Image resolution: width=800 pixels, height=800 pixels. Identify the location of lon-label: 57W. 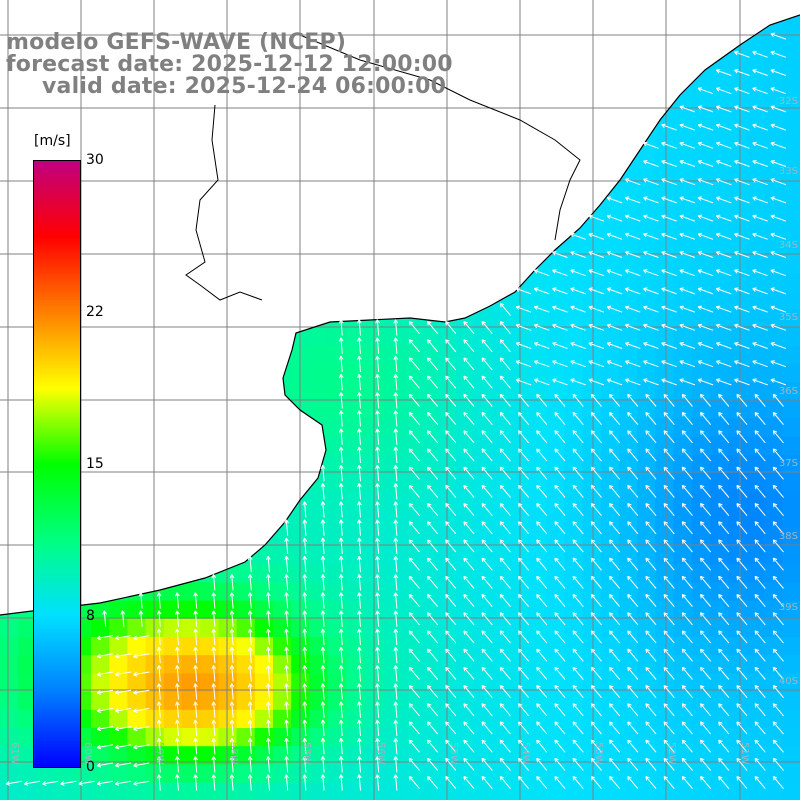
(306, 753).